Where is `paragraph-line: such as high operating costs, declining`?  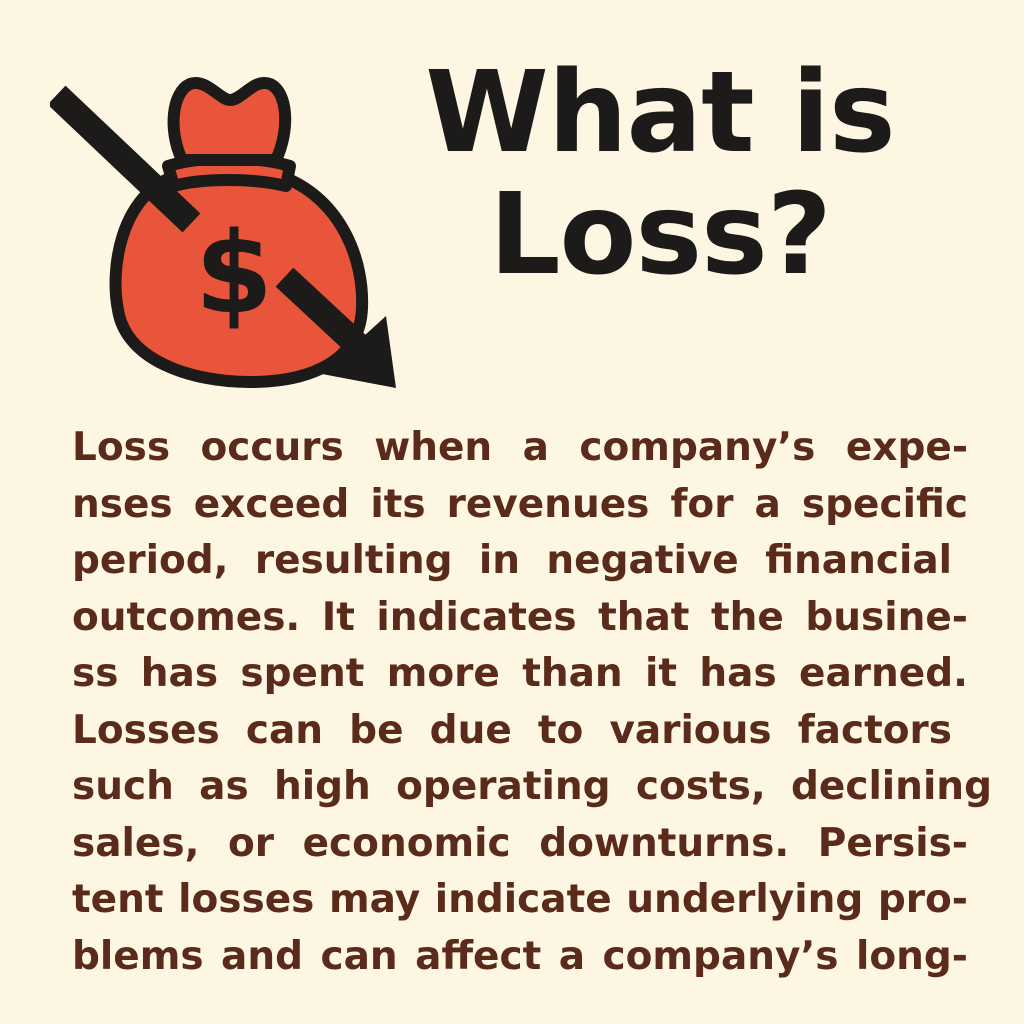
paragraph-line: such as high operating costs, declining is located at coordinates (532, 786).